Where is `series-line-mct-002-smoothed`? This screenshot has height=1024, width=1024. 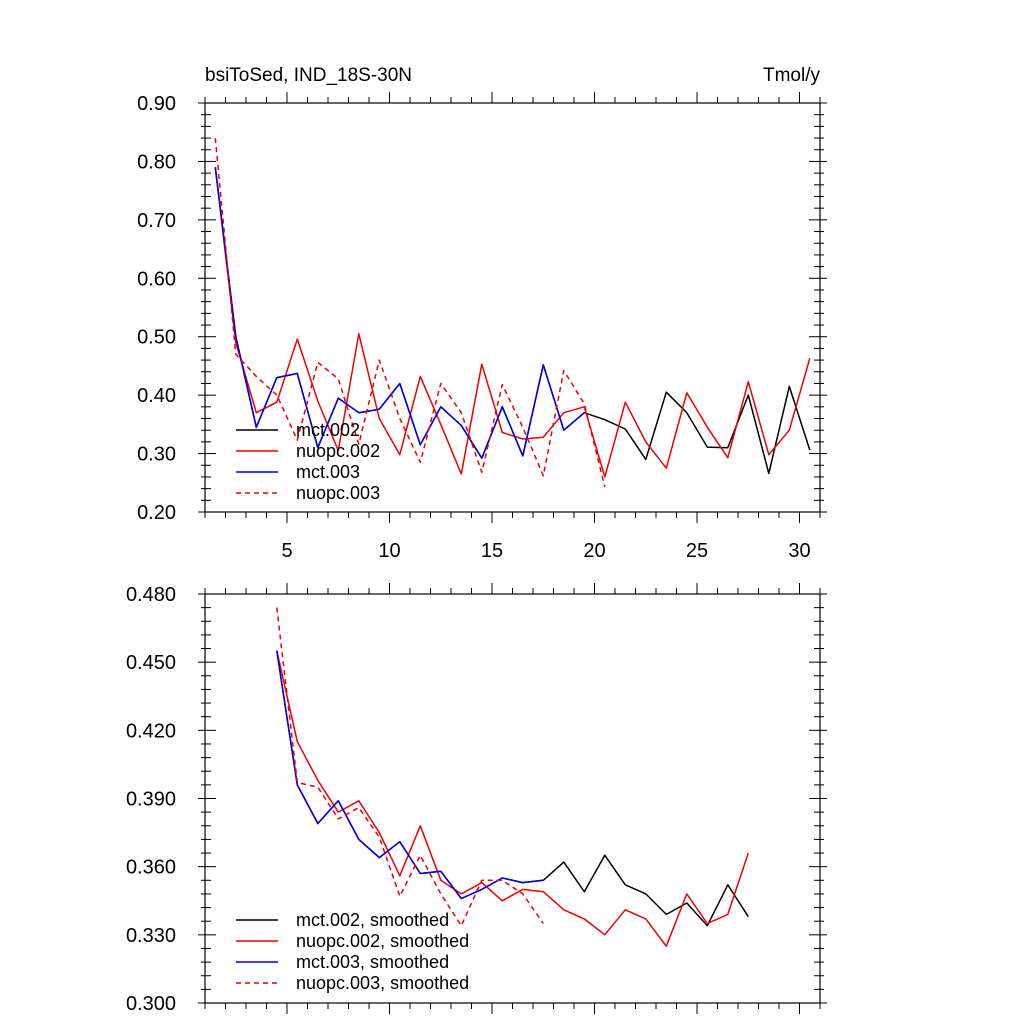
series-line-mct-002-smoothed is located at coordinates (512, 788).